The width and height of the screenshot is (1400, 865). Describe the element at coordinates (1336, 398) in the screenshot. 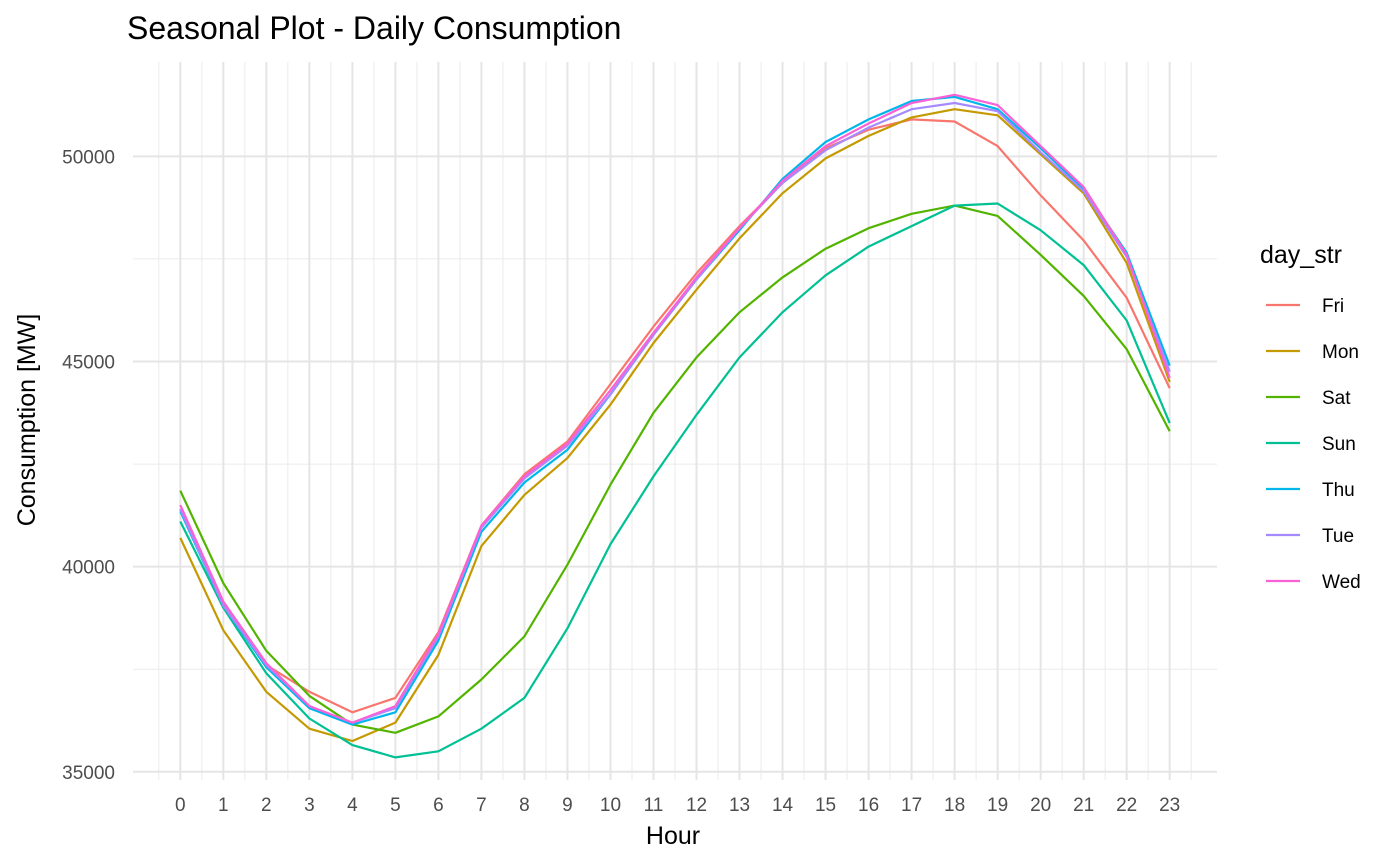

I see `legend-label: Sat` at that location.